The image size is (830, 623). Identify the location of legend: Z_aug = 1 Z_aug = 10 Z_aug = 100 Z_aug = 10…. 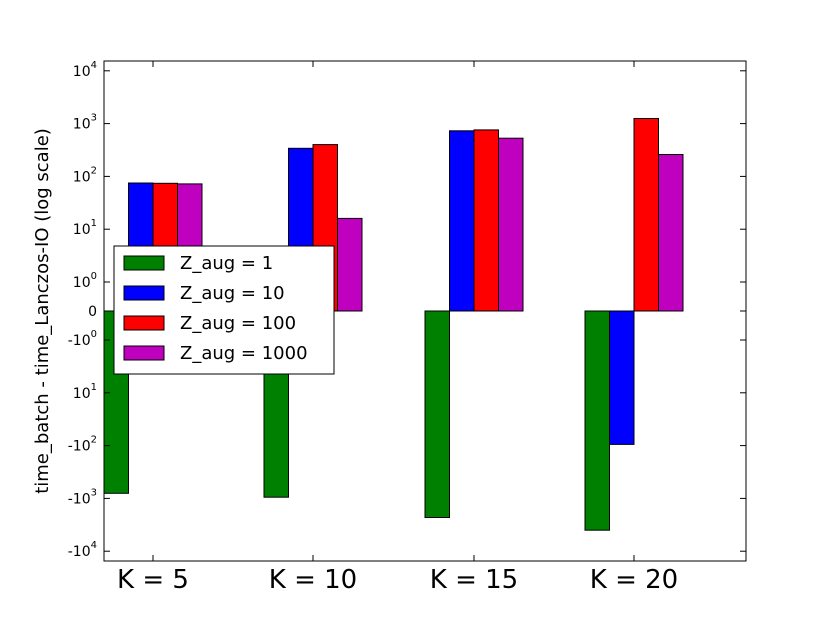
(224, 310).